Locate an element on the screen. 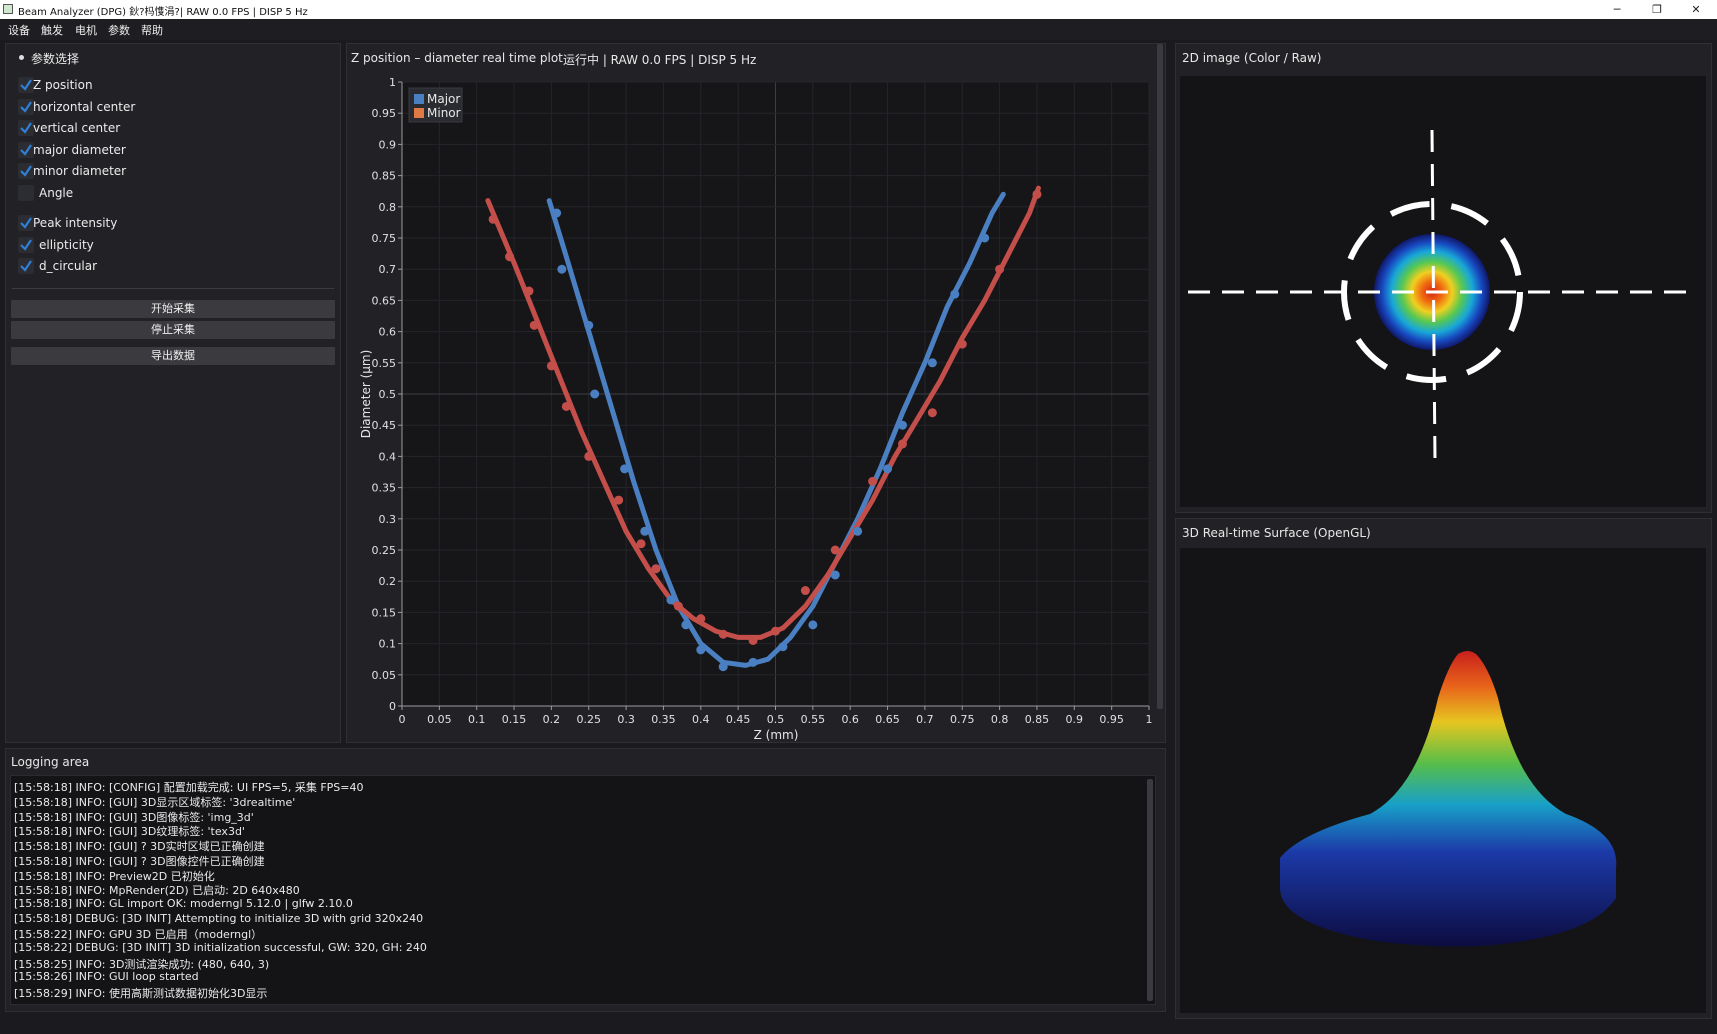 The image size is (1717, 1034). y-tick-label: 0.8 is located at coordinates (388, 207).